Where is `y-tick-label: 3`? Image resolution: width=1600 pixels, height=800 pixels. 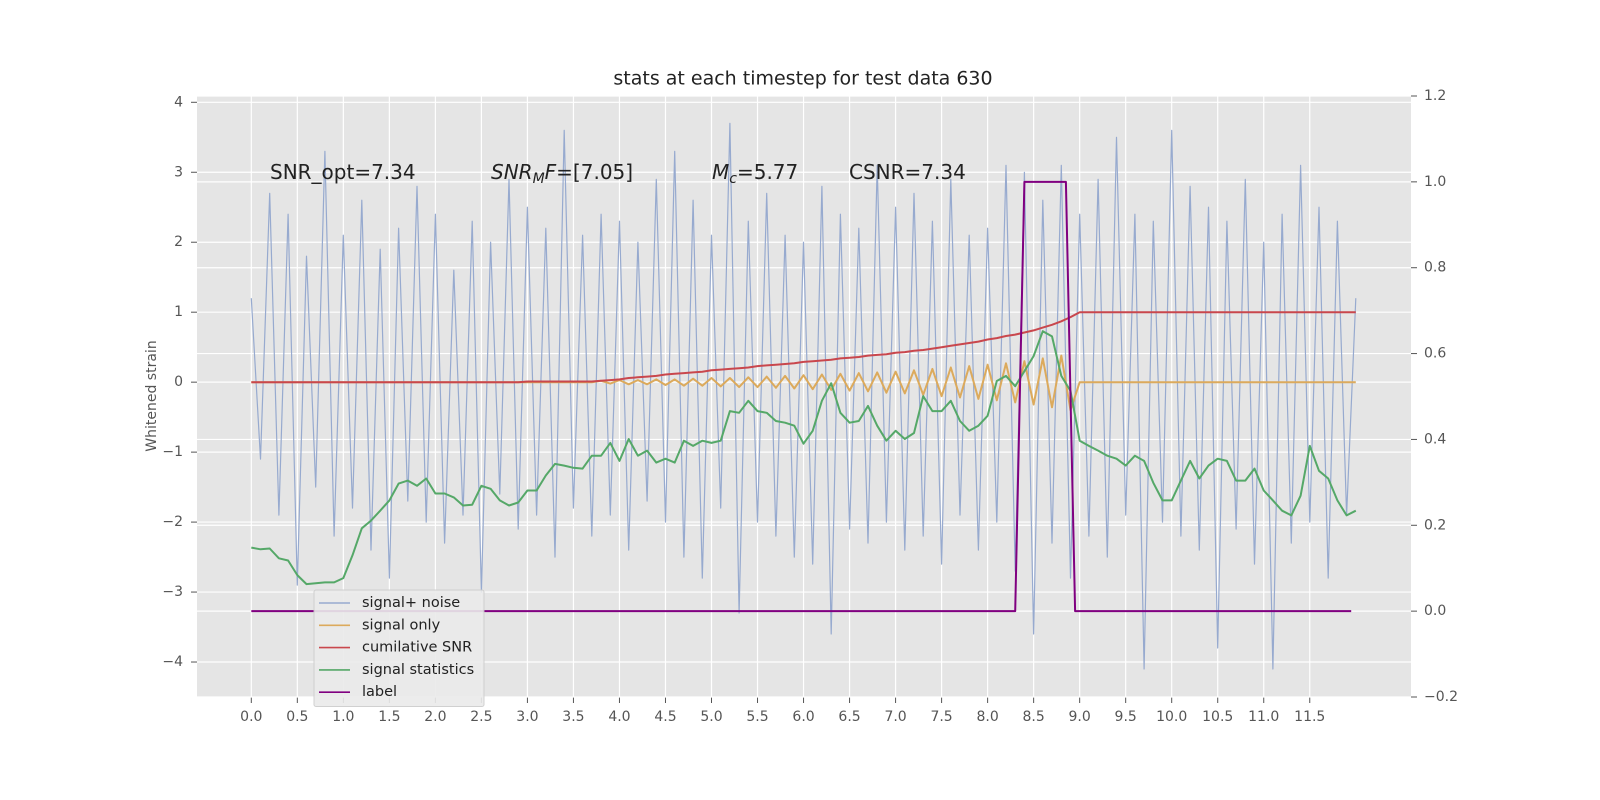 y-tick-label: 3 is located at coordinates (178, 172).